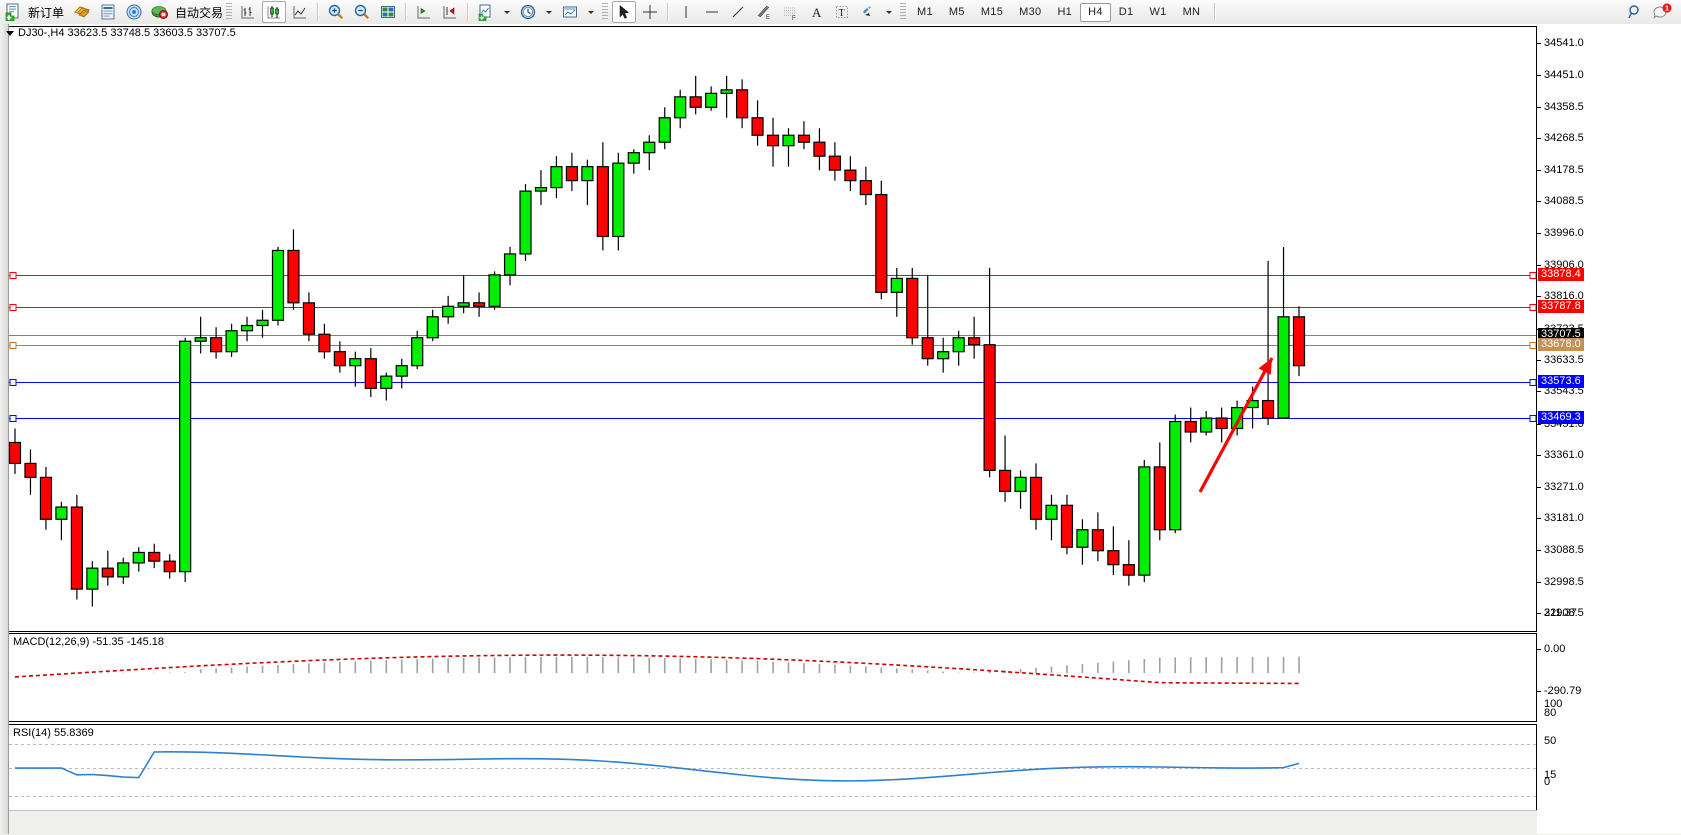  Describe the element at coordinates (1095, 12) in the screenshot. I see `timeframe-h4: H4` at that location.